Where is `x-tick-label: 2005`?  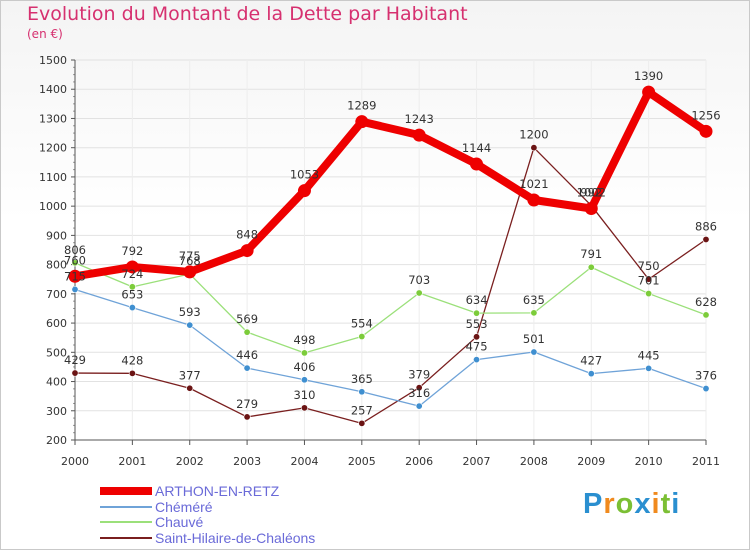
x-tick-label: 2005 is located at coordinates (362, 461).